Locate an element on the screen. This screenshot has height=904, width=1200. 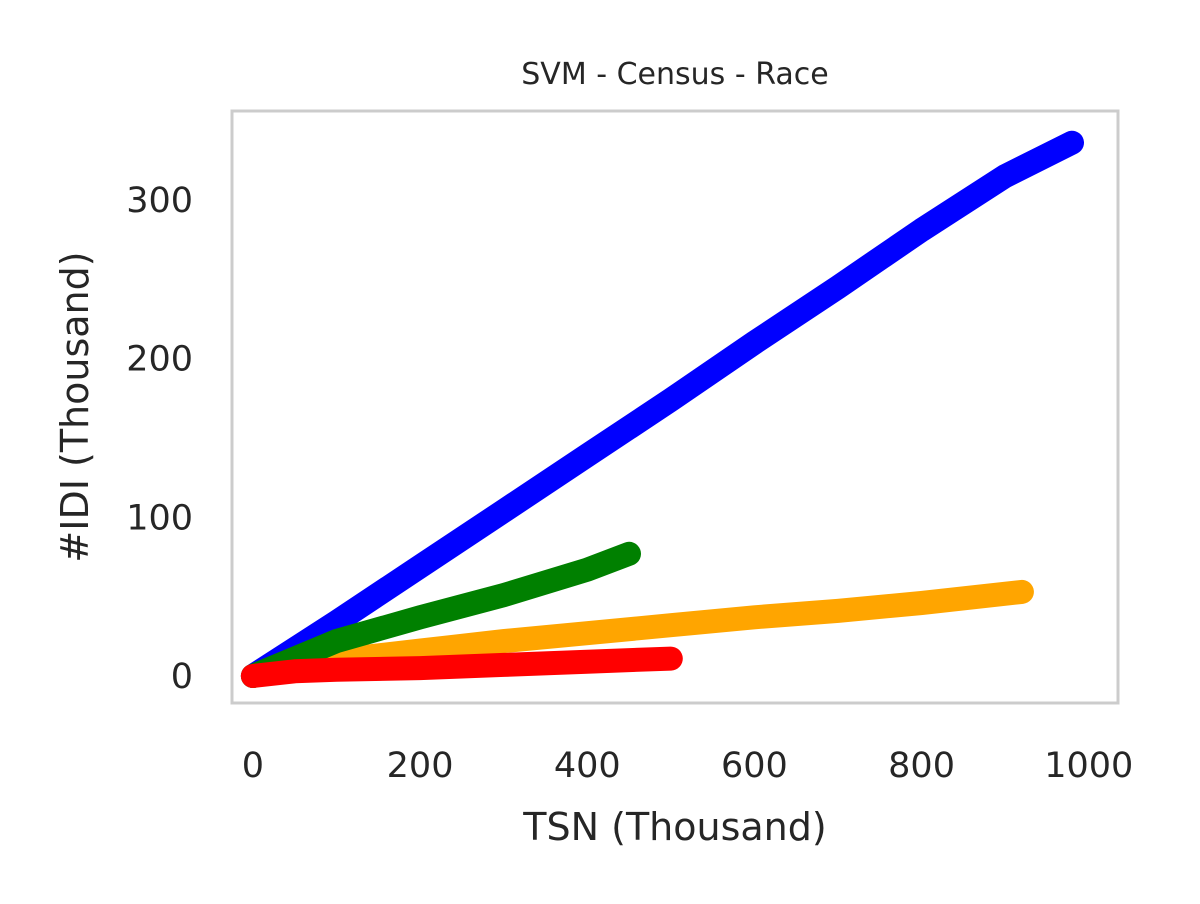
y-tick-label: 100 is located at coordinates (159, 518).